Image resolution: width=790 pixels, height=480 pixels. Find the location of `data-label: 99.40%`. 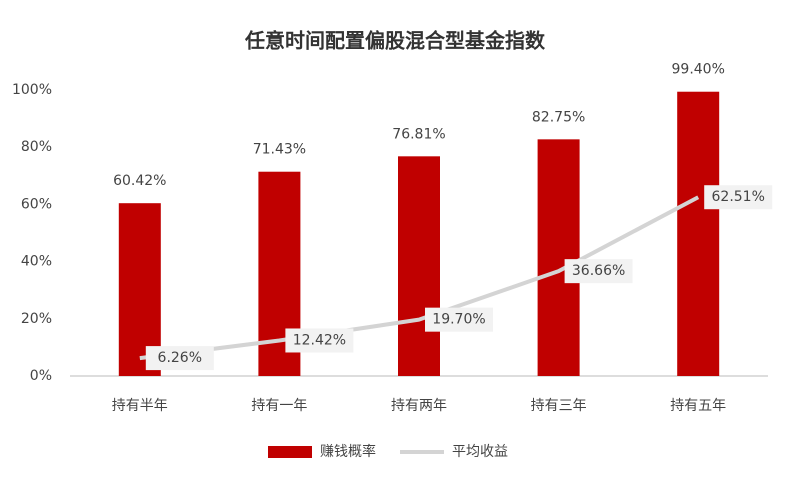

data-label: 99.40% is located at coordinates (698, 70).